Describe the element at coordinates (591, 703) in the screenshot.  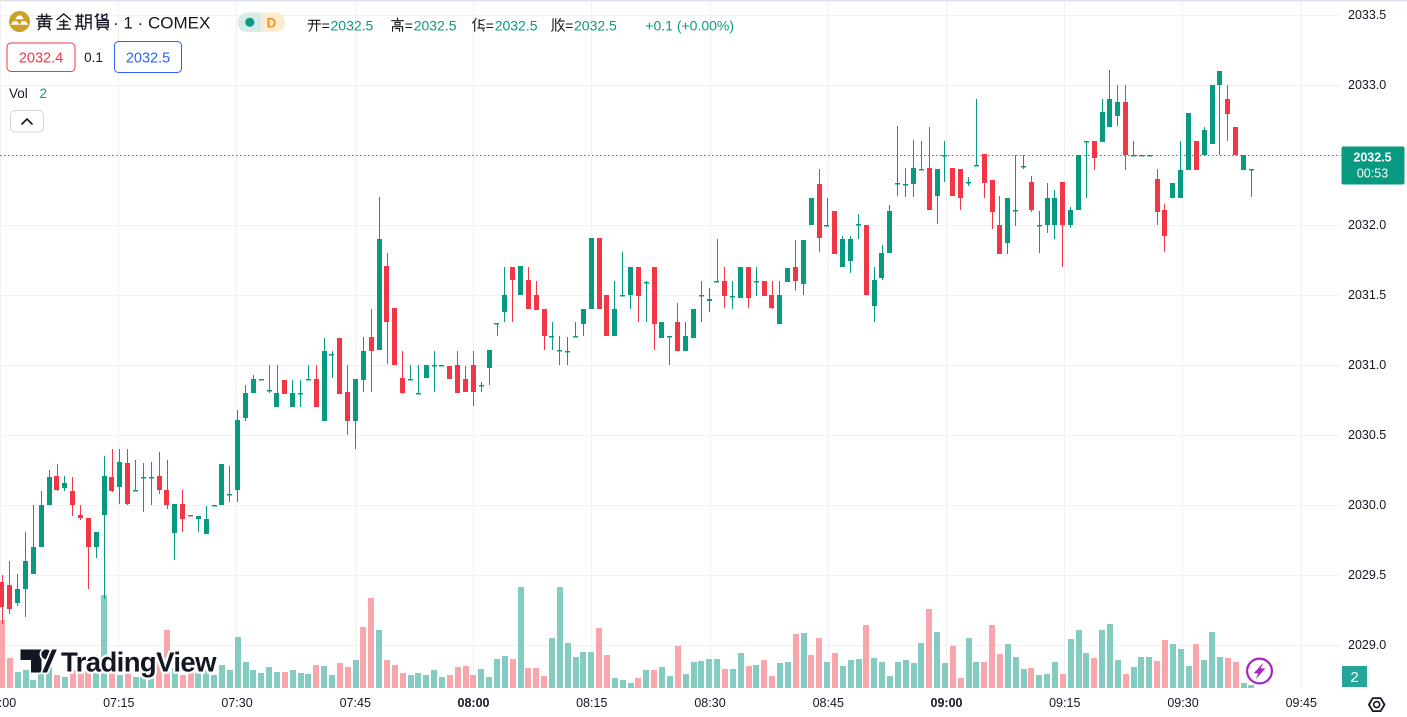
I see `svg-text: 08:15` at that location.